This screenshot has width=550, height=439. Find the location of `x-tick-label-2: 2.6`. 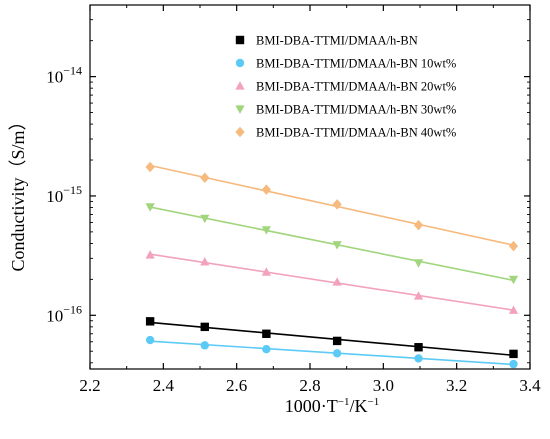

x-tick-label-2: 2.6 is located at coordinates (236, 385).